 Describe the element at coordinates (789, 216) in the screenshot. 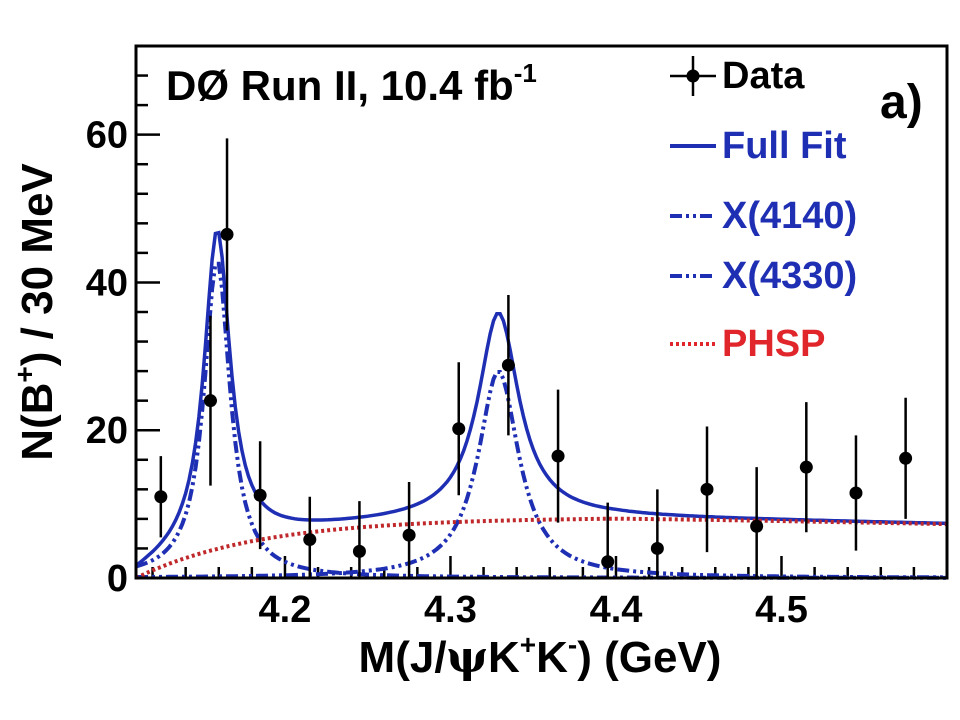

I see `legend-label: X(4140)` at that location.